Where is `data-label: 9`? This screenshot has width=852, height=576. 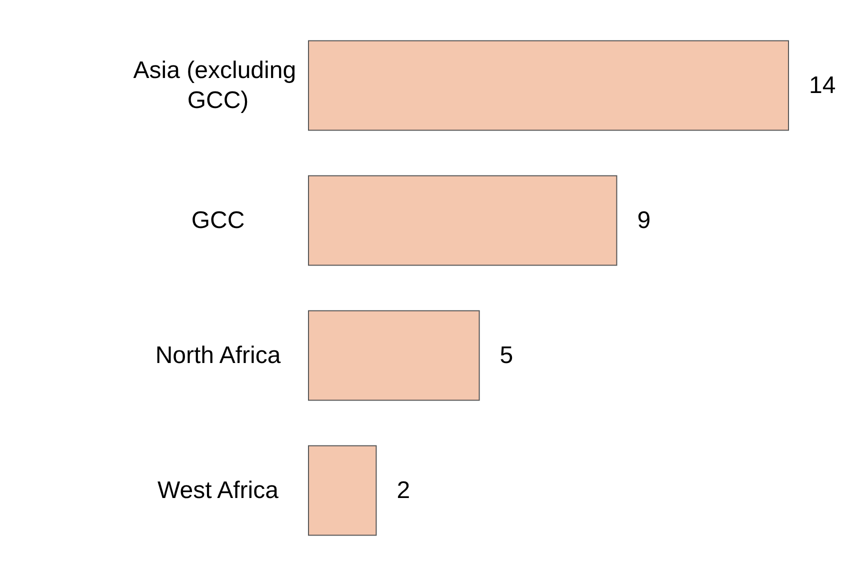
data-label: 9 is located at coordinates (644, 220).